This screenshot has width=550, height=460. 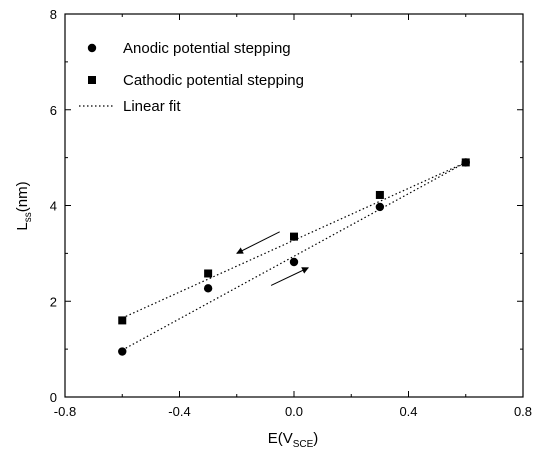 What do you see at coordinates (523, 411) in the screenshot?
I see `x-tick-label: 0.8` at bounding box center [523, 411].